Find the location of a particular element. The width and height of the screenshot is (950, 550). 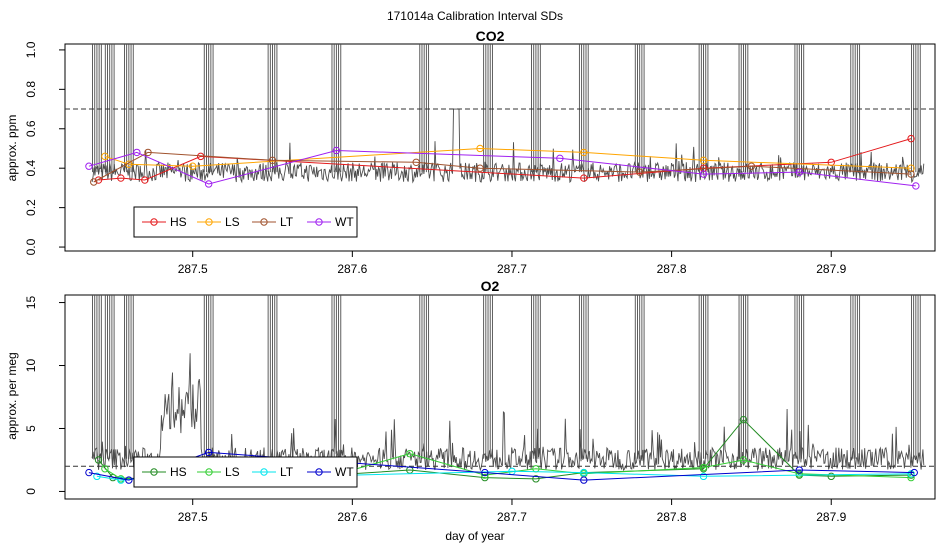

co2-x-tick-label: 287.5 is located at coordinates (193, 269).